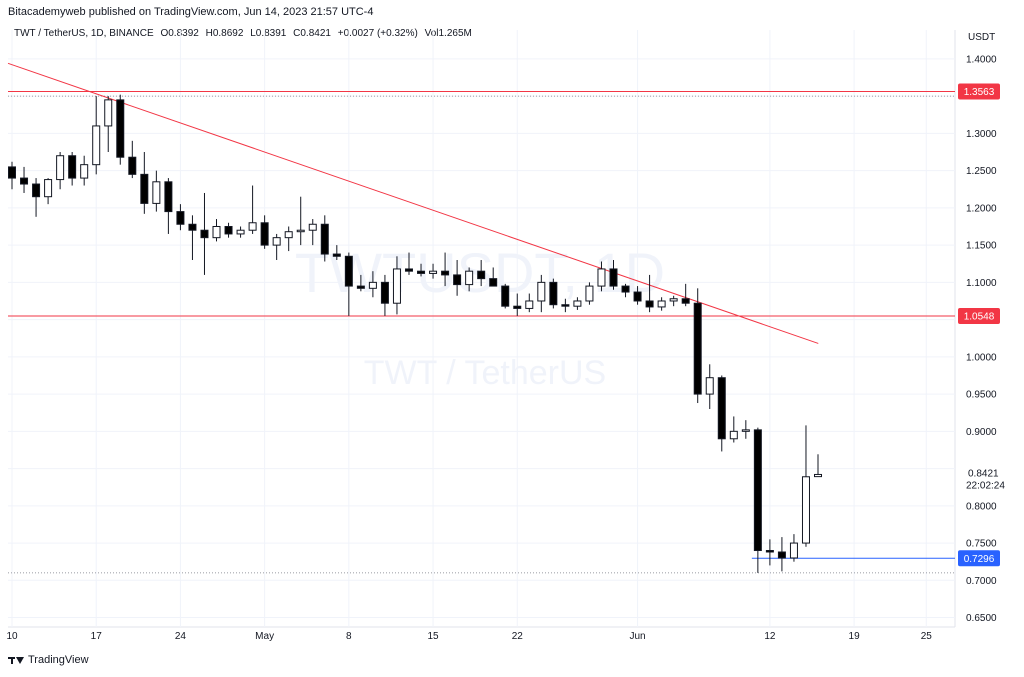 The height and width of the screenshot is (677, 1024). What do you see at coordinates (264, 636) in the screenshot?
I see `x-tick-label: May` at bounding box center [264, 636].